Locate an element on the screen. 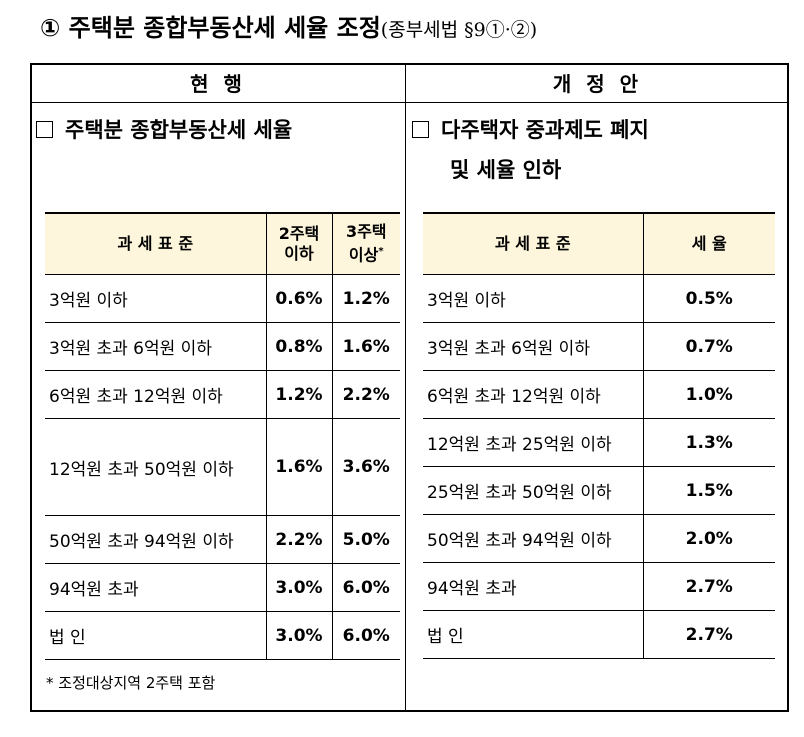  column-header: 개 정 안 is located at coordinates (597, 84).